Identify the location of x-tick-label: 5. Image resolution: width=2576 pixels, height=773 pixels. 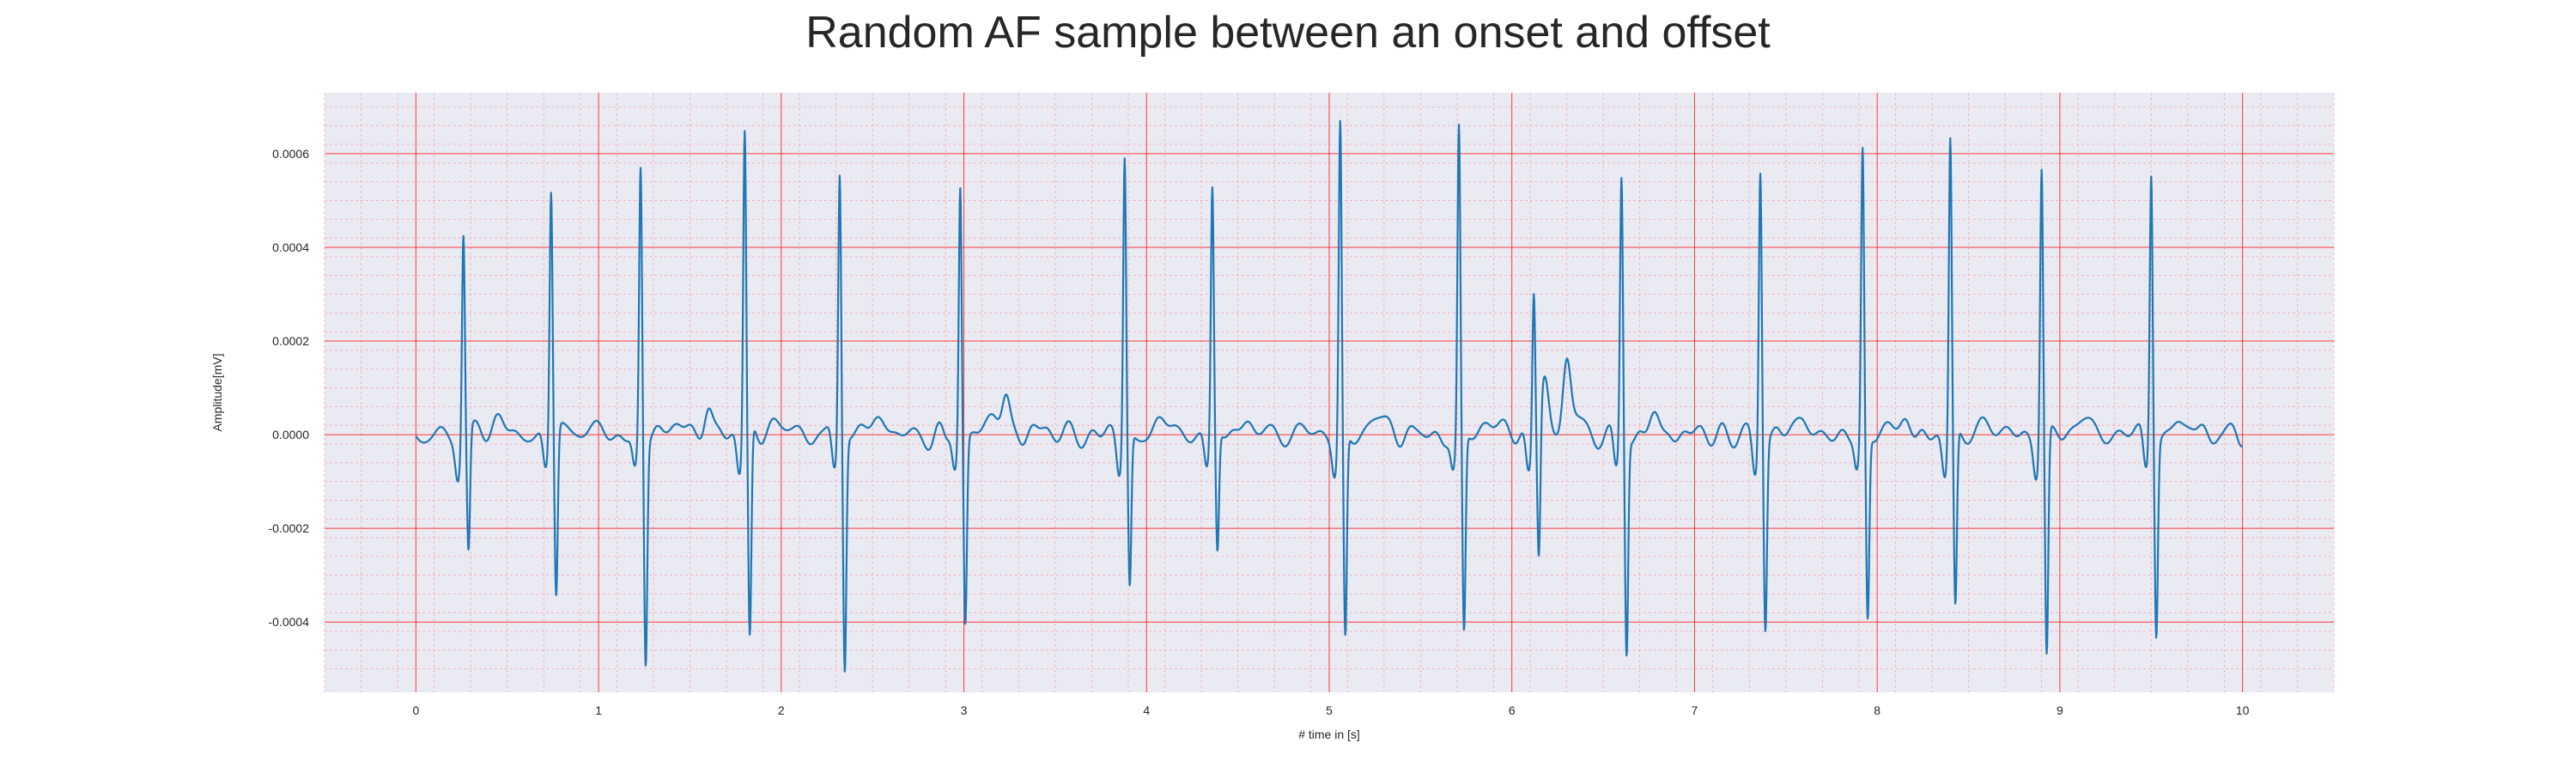
(1330, 710).